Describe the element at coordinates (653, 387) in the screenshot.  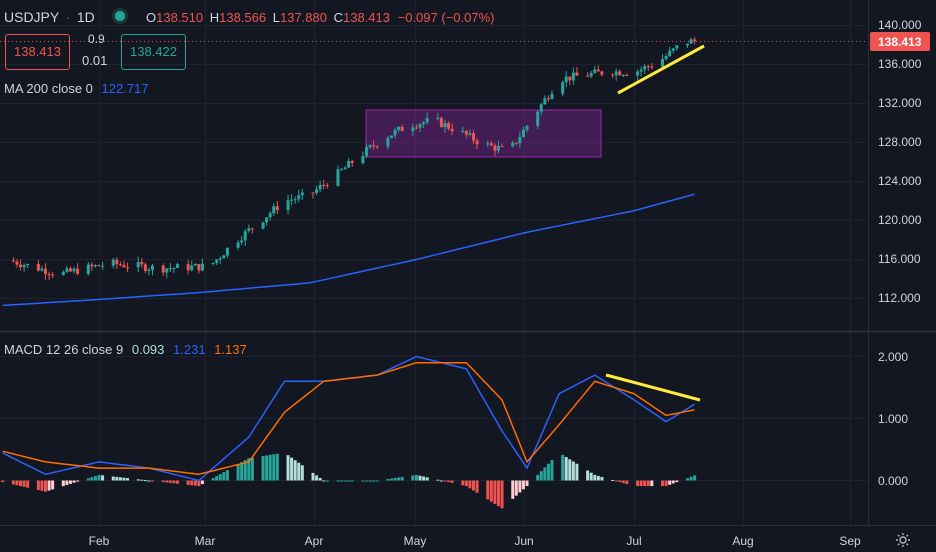
I see `macd-trendline` at that location.